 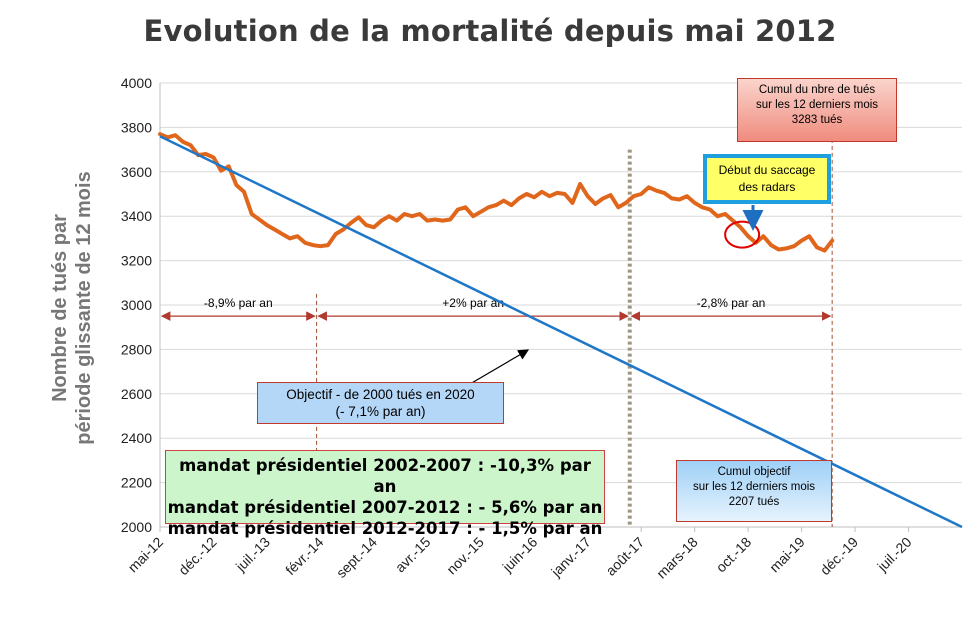 I want to click on cumul-objectif-box-line1: Cumul objectif, so click(x=754, y=472).